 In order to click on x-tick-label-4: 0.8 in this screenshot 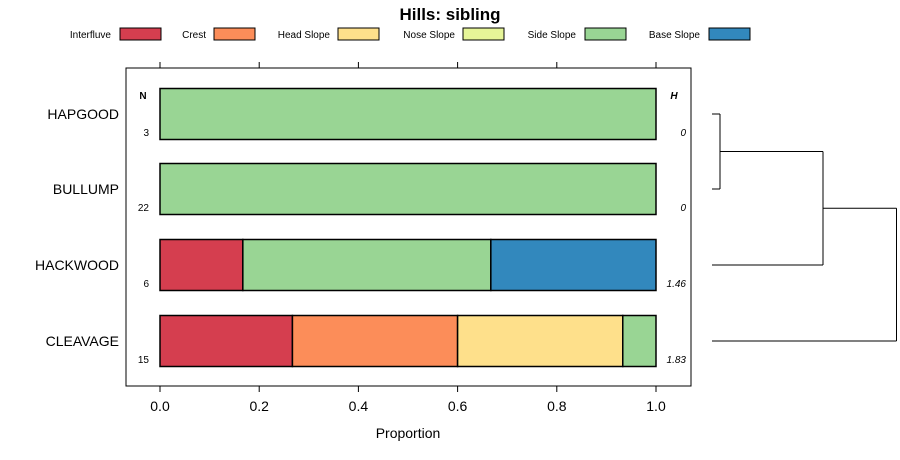, I will do `click(557, 406)`.